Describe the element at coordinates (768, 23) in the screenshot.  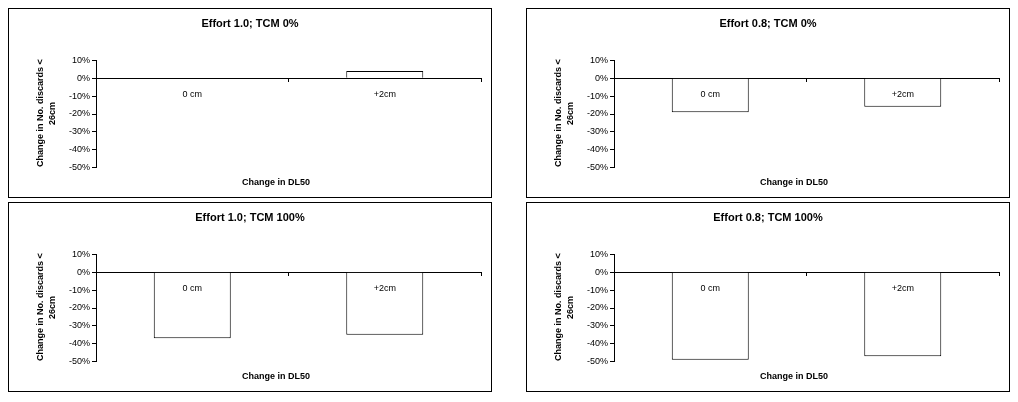
I see `chart-title: Effort 0.8; TCM 0%` at that location.